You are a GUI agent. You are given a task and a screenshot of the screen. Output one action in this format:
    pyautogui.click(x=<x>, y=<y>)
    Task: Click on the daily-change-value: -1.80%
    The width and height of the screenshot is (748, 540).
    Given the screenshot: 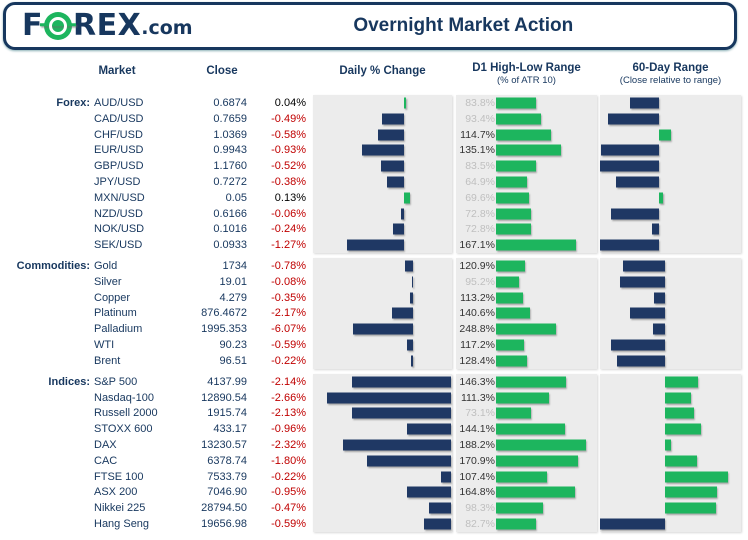 What is the action you would take?
    pyautogui.click(x=288, y=460)
    